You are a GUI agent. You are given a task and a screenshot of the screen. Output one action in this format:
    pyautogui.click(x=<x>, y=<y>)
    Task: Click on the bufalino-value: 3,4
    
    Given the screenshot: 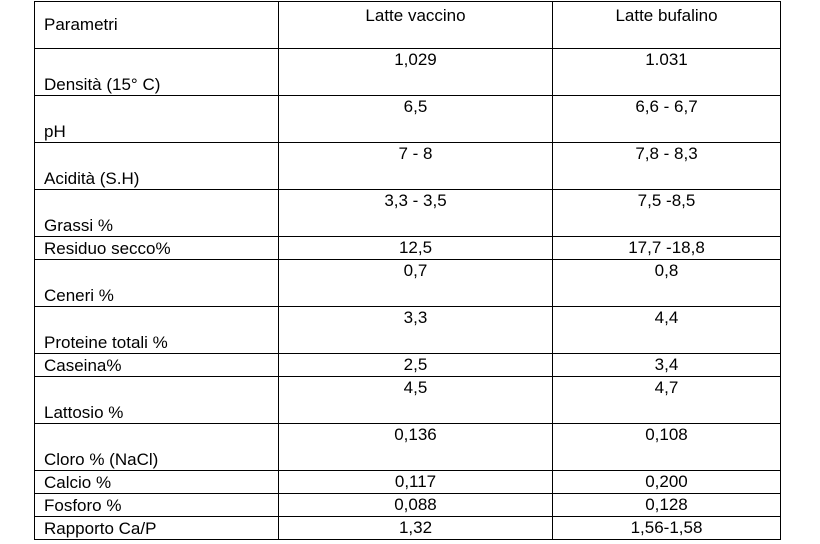 What is the action you would take?
    pyautogui.click(x=666, y=364)
    